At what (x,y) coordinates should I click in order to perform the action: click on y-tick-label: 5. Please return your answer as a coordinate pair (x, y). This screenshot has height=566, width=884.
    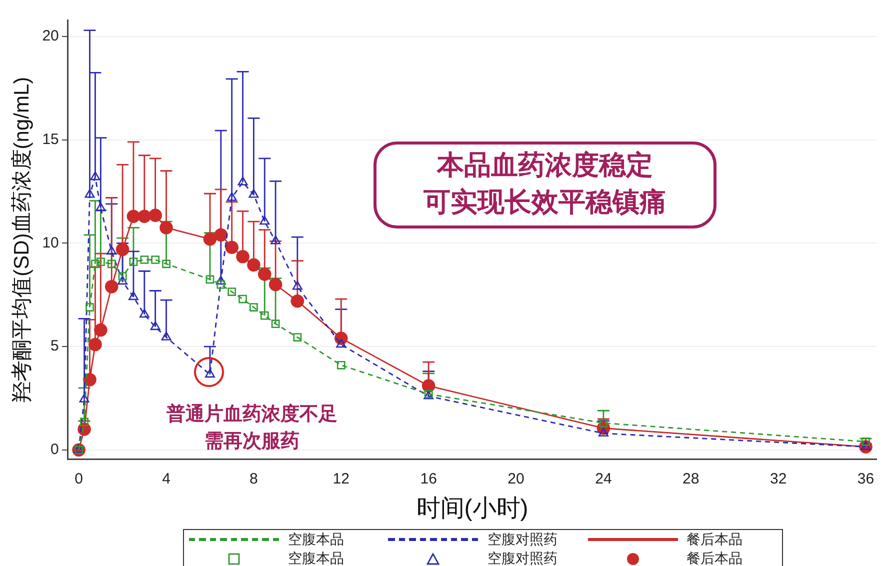
    Looking at the image, I should click on (54, 346).